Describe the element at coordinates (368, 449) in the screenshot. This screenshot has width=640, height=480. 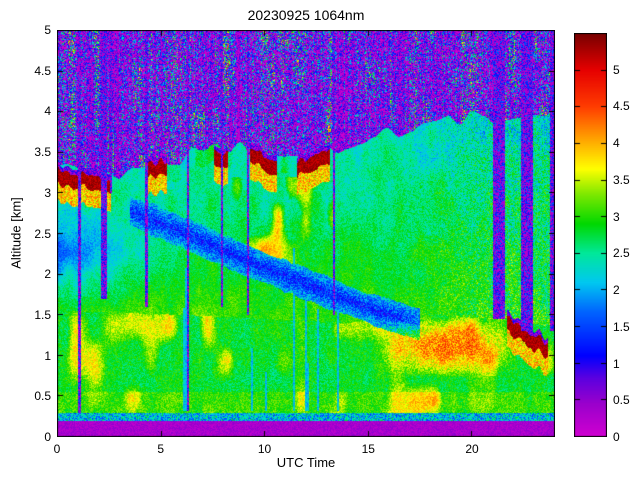
I see `x-tick-label: 15` at that location.